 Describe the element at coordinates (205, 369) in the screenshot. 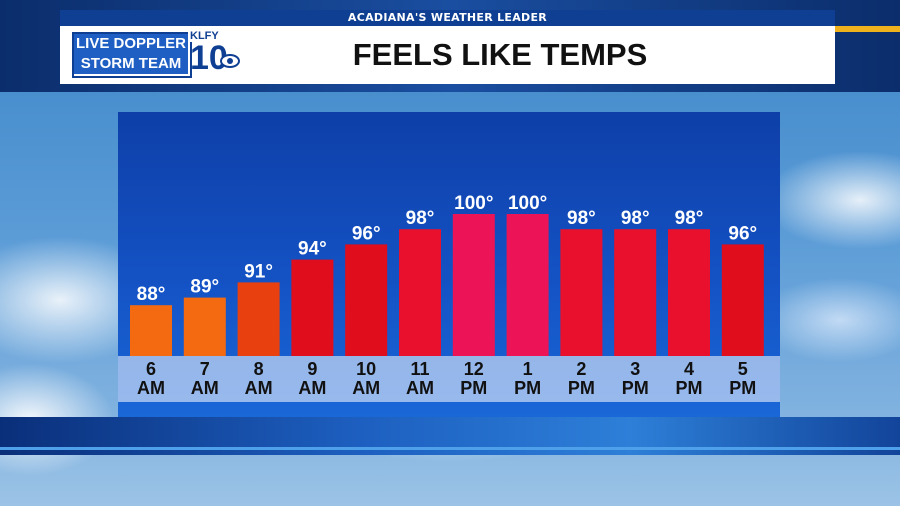

I see `time-tick-label: 7` at that location.